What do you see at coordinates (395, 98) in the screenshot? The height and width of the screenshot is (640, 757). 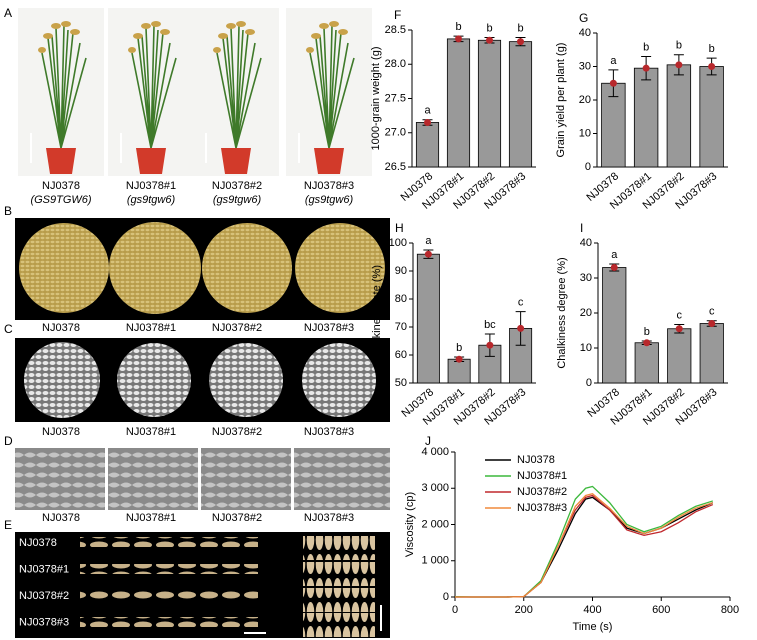 I see `y-tick-label: 27.5` at bounding box center [395, 98].